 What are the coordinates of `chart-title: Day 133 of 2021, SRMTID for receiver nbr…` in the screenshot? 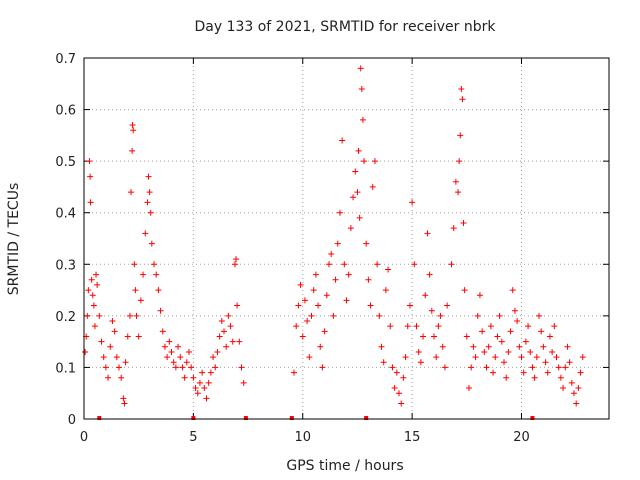 It's located at (345, 27).